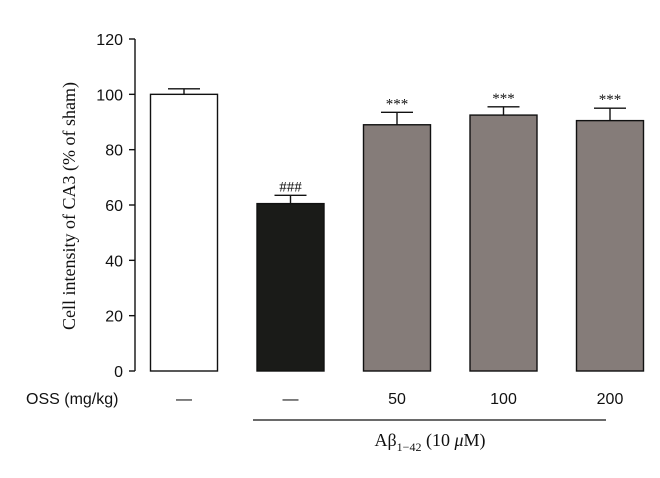 This screenshot has height=478, width=660. I want to click on x-category-label: 50, so click(397, 399).